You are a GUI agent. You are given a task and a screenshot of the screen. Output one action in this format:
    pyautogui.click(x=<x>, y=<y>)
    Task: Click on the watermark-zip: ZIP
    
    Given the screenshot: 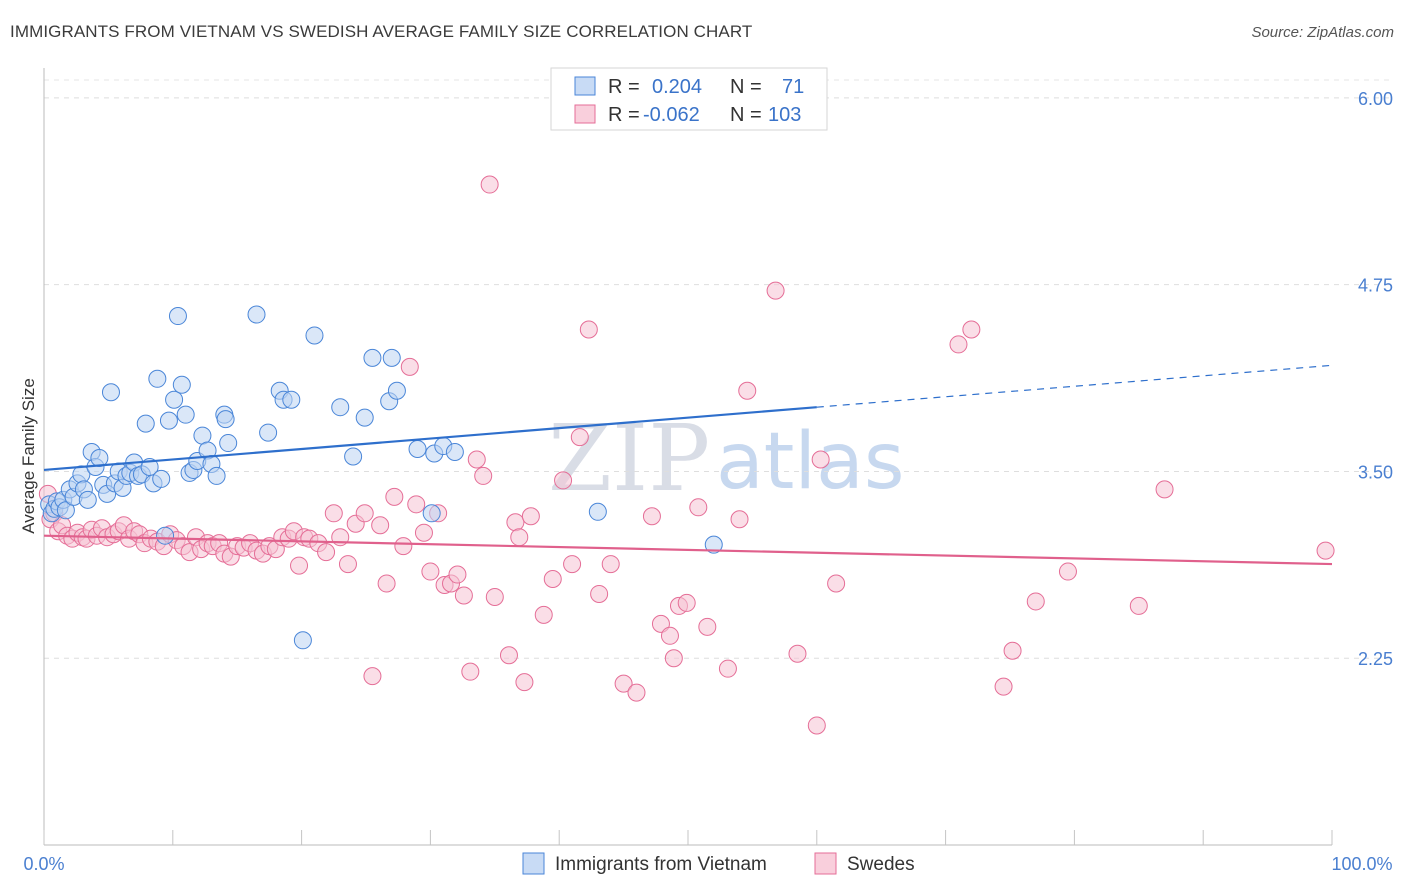 What is the action you would take?
    pyautogui.click(x=629, y=458)
    